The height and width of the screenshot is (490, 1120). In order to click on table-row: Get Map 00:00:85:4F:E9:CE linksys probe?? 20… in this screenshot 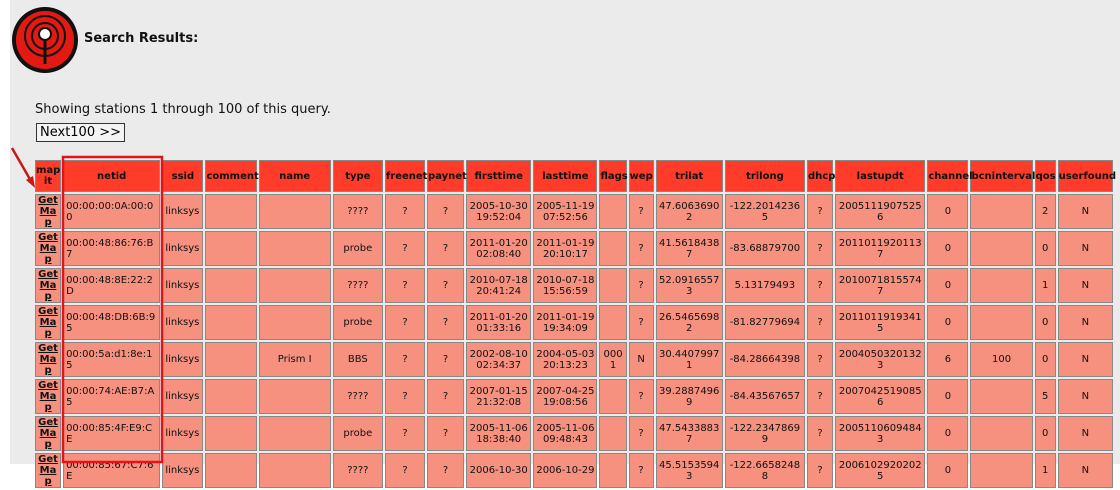, I will do `click(574, 433)`.